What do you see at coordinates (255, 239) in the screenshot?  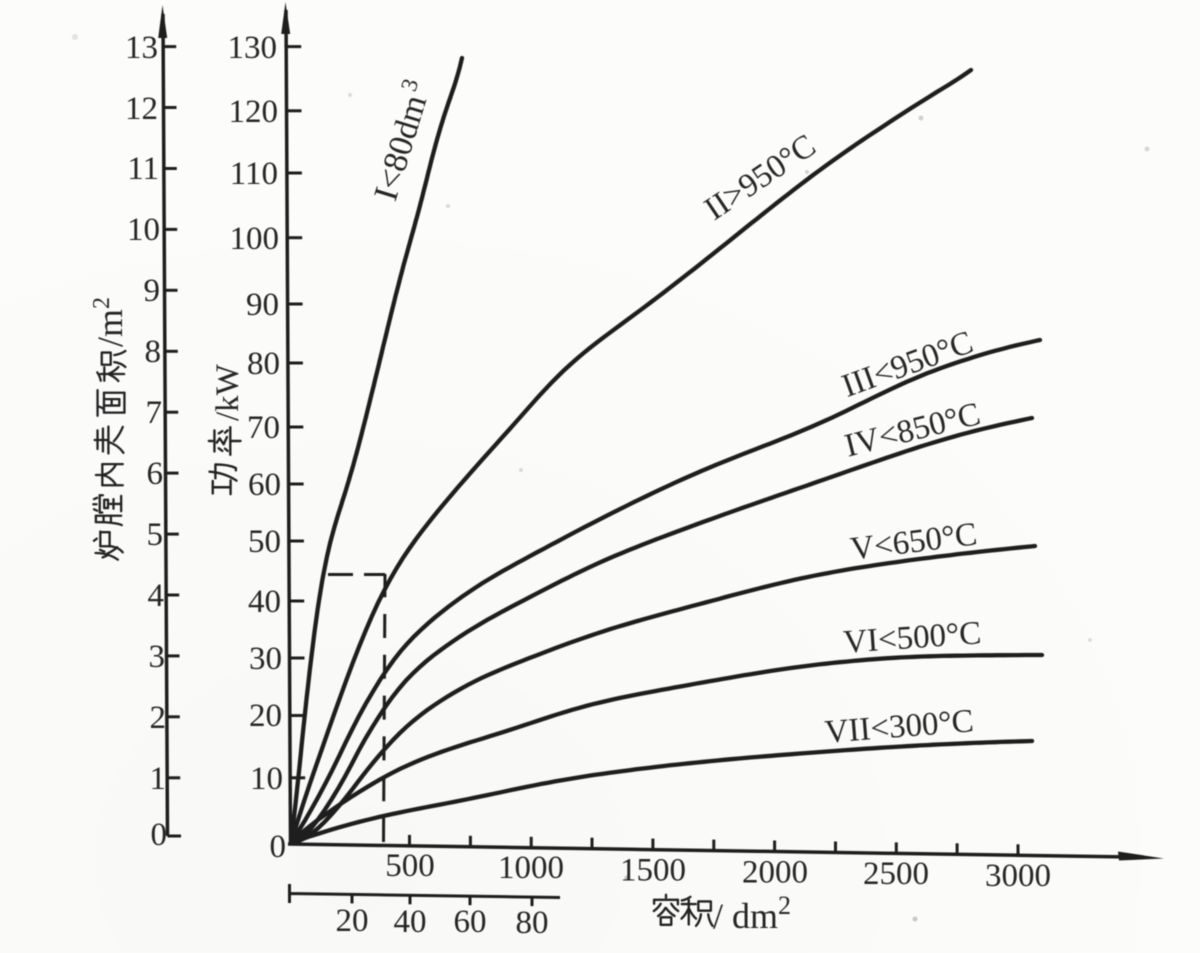 I see `svg-text: 100` at bounding box center [255, 239].